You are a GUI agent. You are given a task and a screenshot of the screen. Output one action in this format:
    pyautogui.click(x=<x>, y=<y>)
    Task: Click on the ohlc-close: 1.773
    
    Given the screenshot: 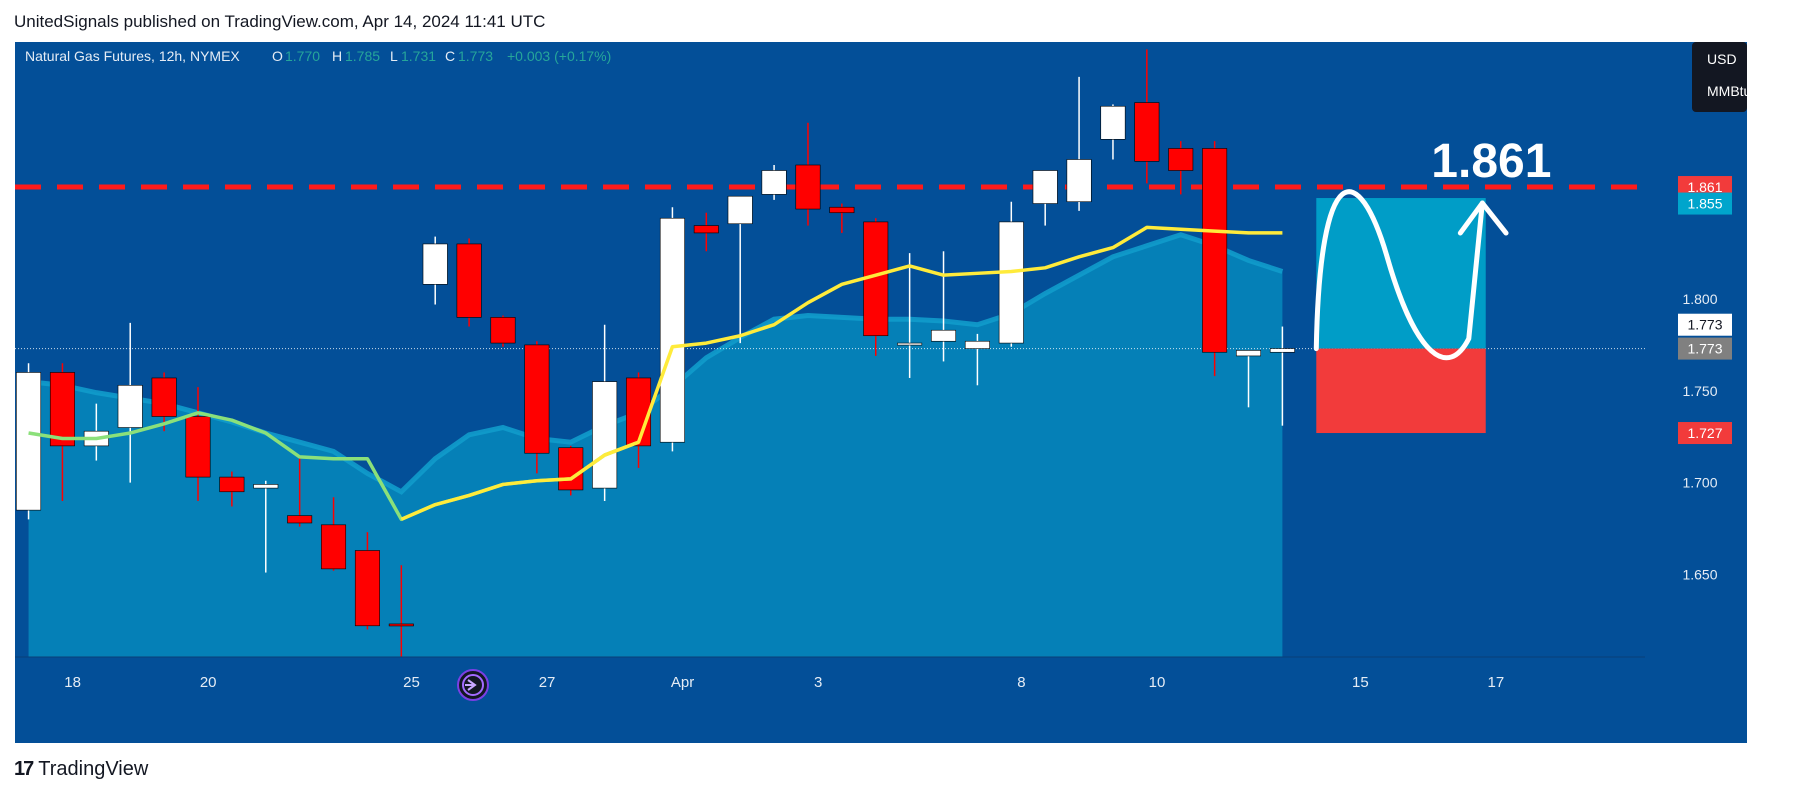 What is the action you would take?
    pyautogui.click(x=475, y=56)
    